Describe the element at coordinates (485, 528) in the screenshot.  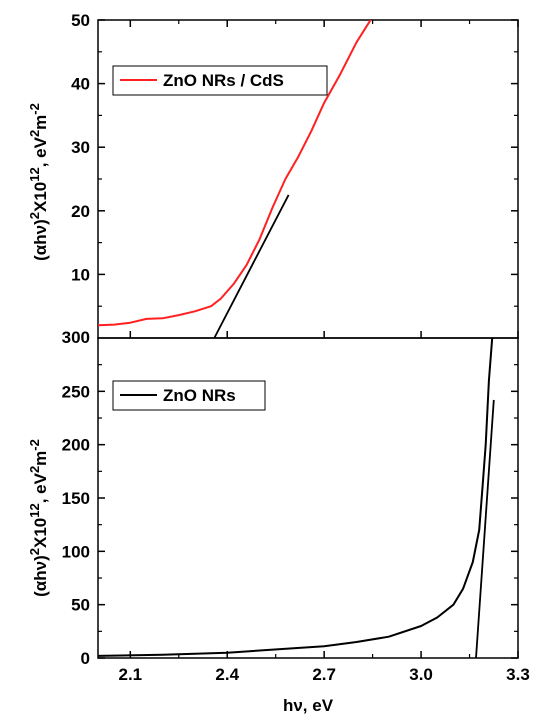
I see `bottom-fit-line` at that location.